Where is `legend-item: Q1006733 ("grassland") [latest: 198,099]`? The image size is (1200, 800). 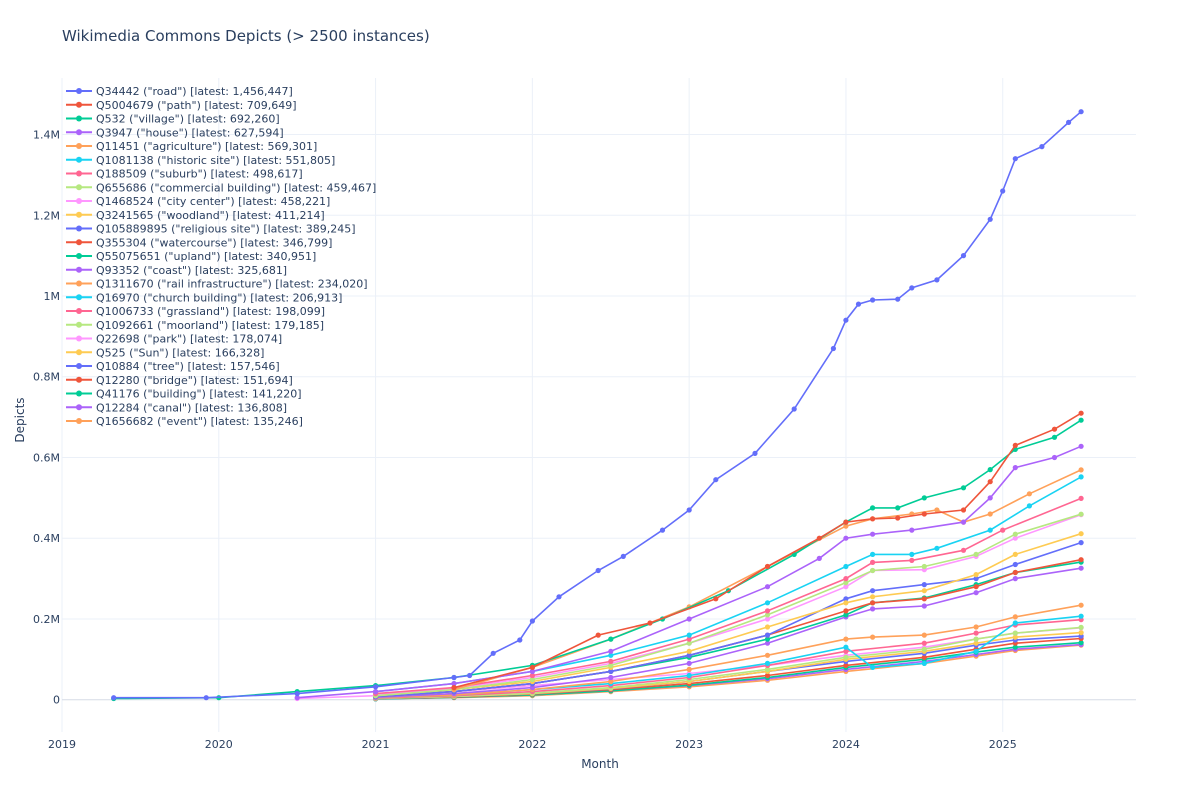
legend-item: Q1006733 ("grassland") [latest: 198,099] is located at coordinates (195, 311).